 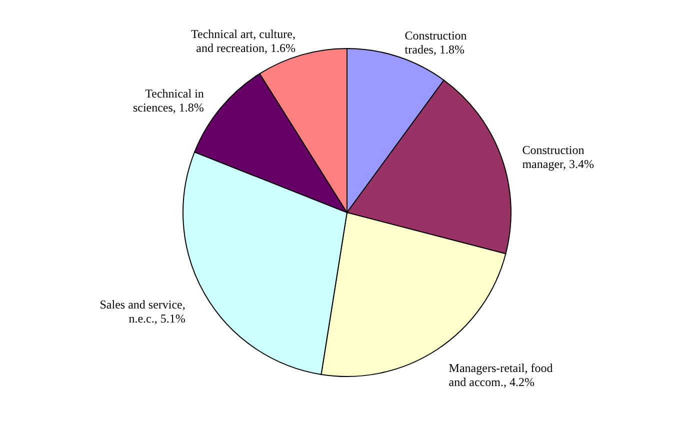 What do you see at coordinates (500, 375) in the screenshot?
I see `slice-label: Managers-retail, food and accom., 4.2%` at bounding box center [500, 375].